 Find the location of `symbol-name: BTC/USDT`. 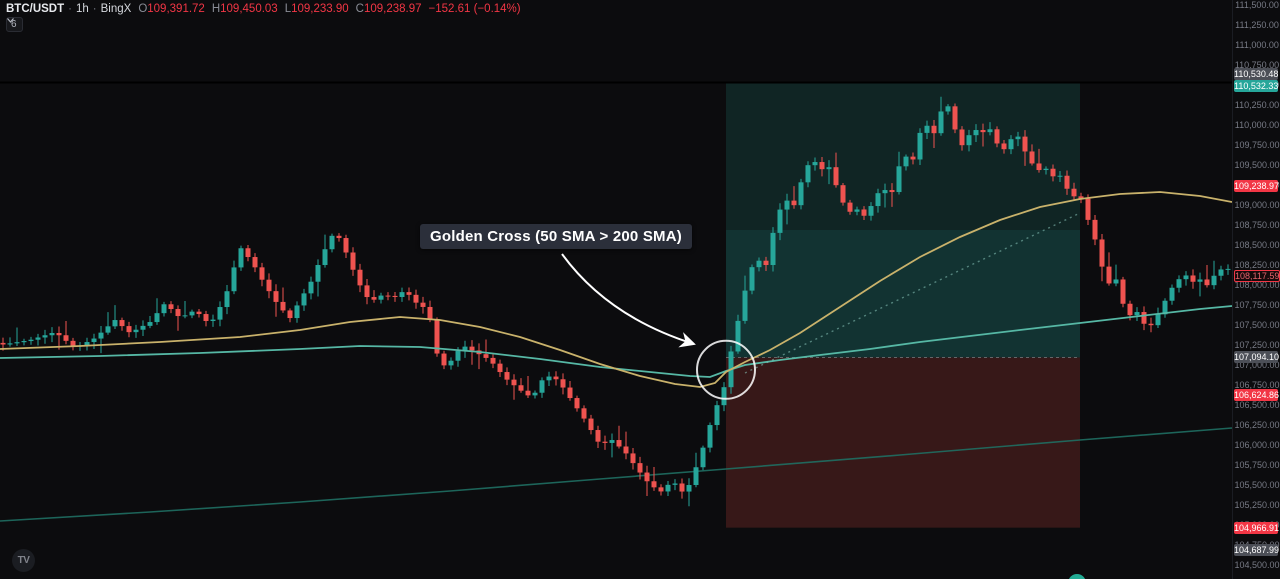

symbol-name: BTC/USDT is located at coordinates (35, 9).